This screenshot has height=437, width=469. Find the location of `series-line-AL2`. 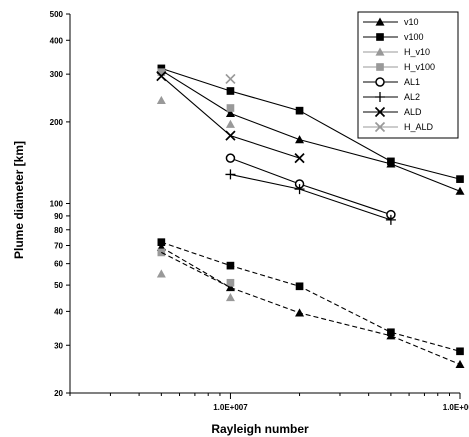

series-line-AL2 is located at coordinates (311, 197).